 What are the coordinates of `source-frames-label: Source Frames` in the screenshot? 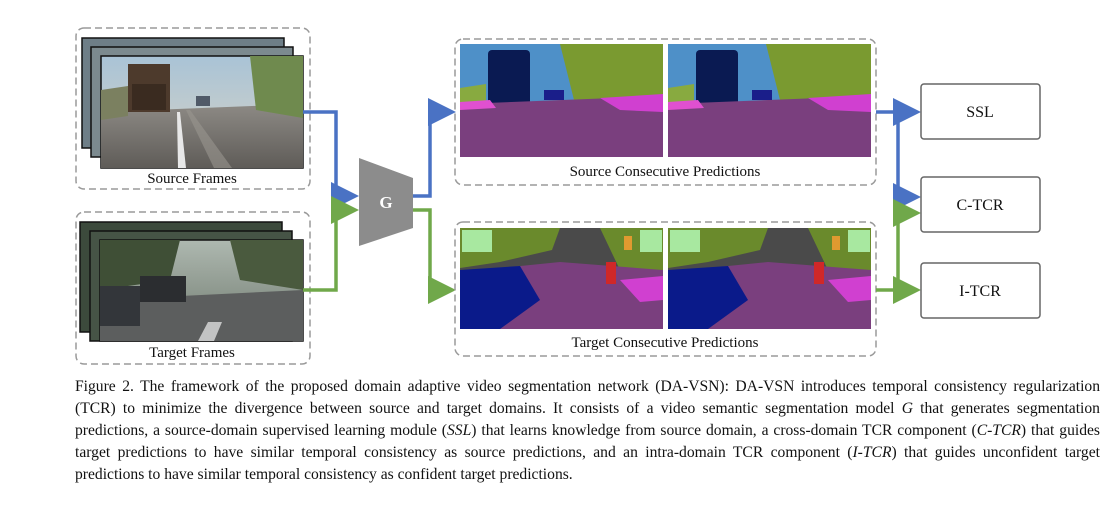 It's located at (192, 179).